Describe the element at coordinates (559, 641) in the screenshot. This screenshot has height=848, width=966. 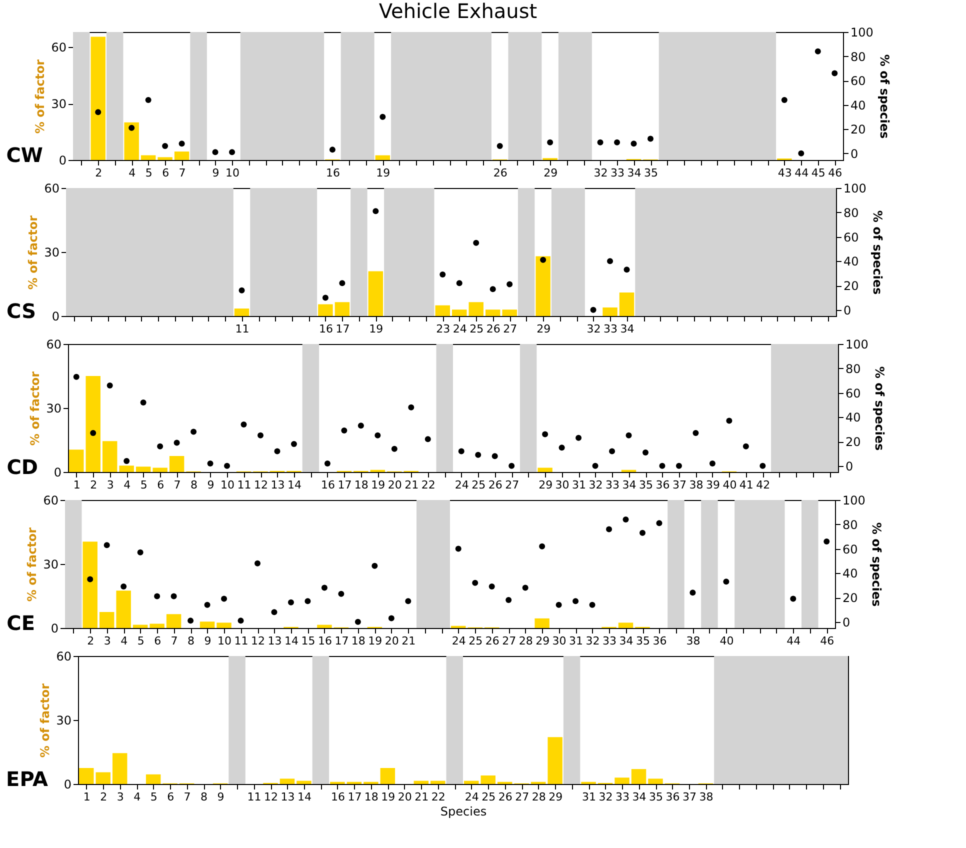
I see `x-tick-label: 30` at that location.